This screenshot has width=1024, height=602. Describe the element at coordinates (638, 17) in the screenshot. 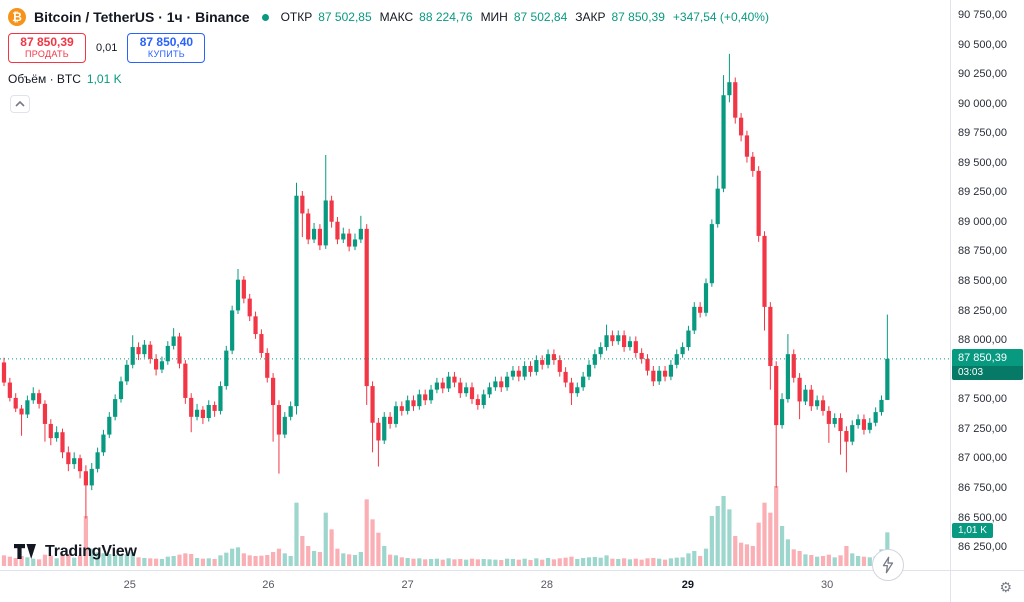

I see `close-value: 87 850,39` at that location.